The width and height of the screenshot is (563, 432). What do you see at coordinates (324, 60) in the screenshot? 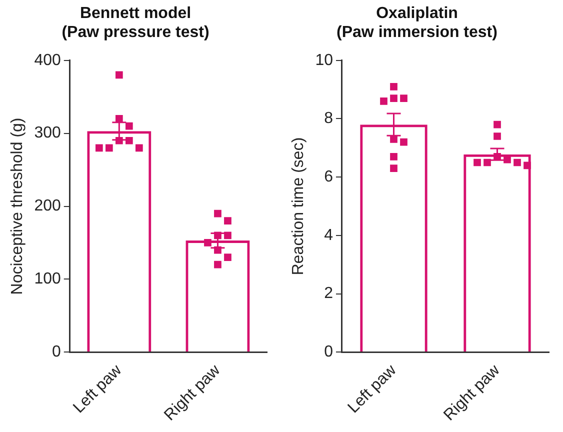
I see `y-tick-label: 10` at bounding box center [324, 60].